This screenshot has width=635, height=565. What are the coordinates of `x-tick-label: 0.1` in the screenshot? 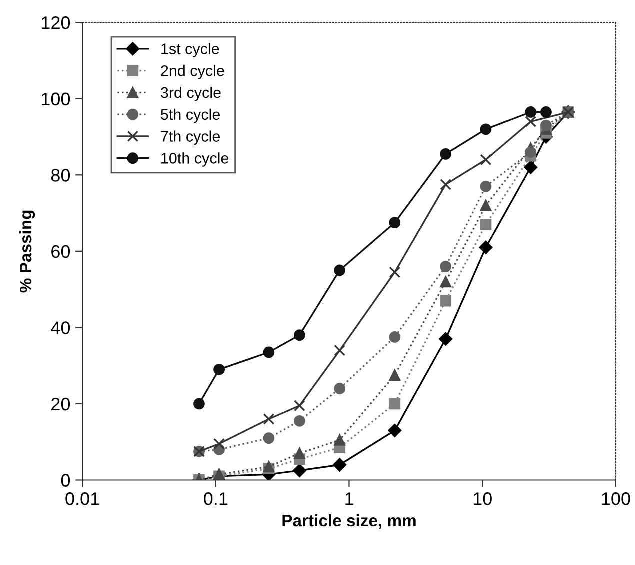 It's located at (216, 499).